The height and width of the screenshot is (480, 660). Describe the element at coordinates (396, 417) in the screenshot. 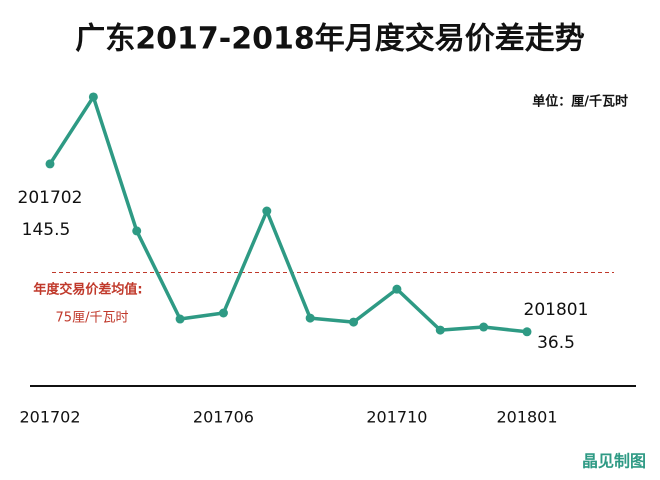

I see `x-tick-label: 201710` at that location.